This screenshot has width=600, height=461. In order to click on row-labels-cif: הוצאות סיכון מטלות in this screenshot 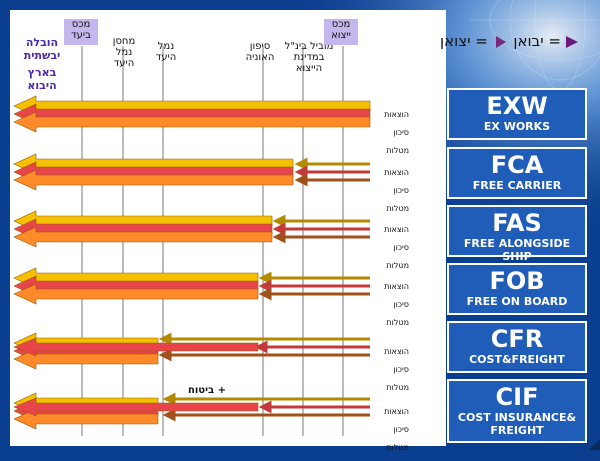, I will do `click(393, 429)`.